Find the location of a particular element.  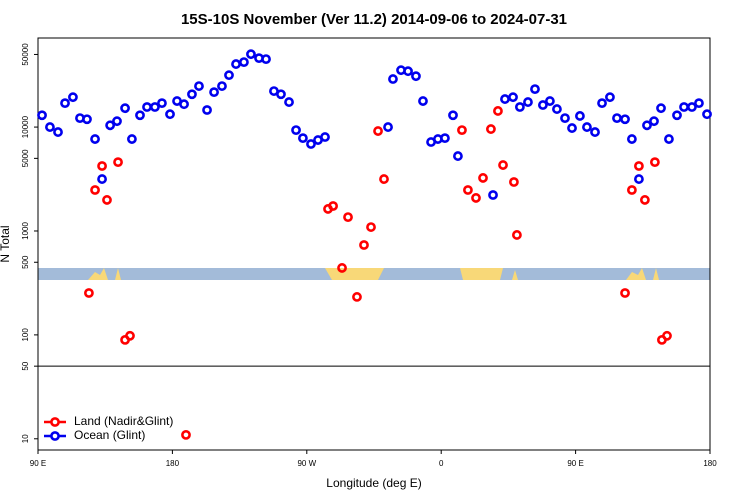

y-tick-label: 1000 is located at coordinates (25, 231).